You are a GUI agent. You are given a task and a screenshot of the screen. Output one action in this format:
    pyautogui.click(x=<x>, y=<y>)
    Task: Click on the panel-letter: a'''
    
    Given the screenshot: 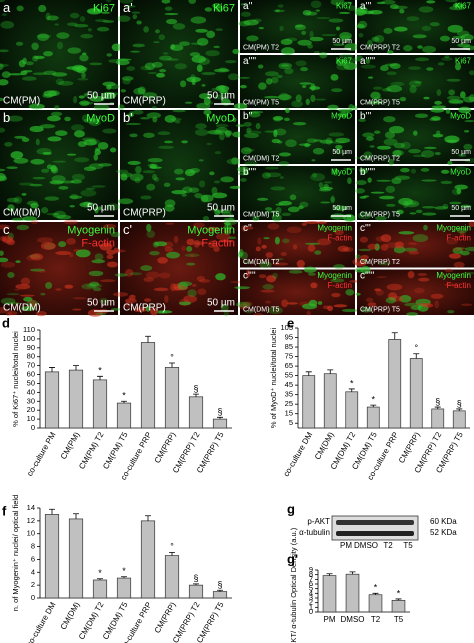 What is the action you would take?
    pyautogui.click(x=365, y=6)
    